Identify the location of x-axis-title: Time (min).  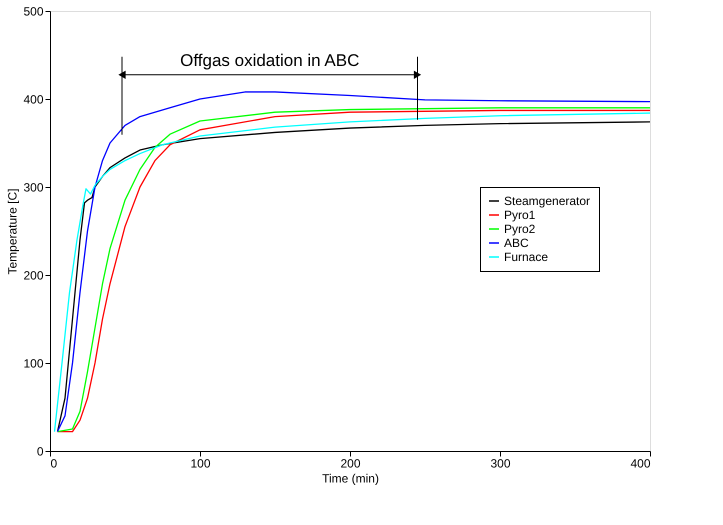
(350, 479).